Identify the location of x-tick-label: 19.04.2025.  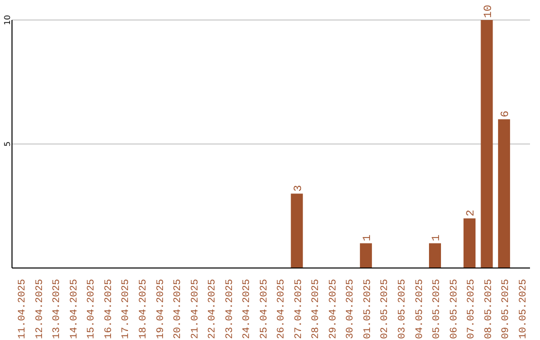
(161, 309).